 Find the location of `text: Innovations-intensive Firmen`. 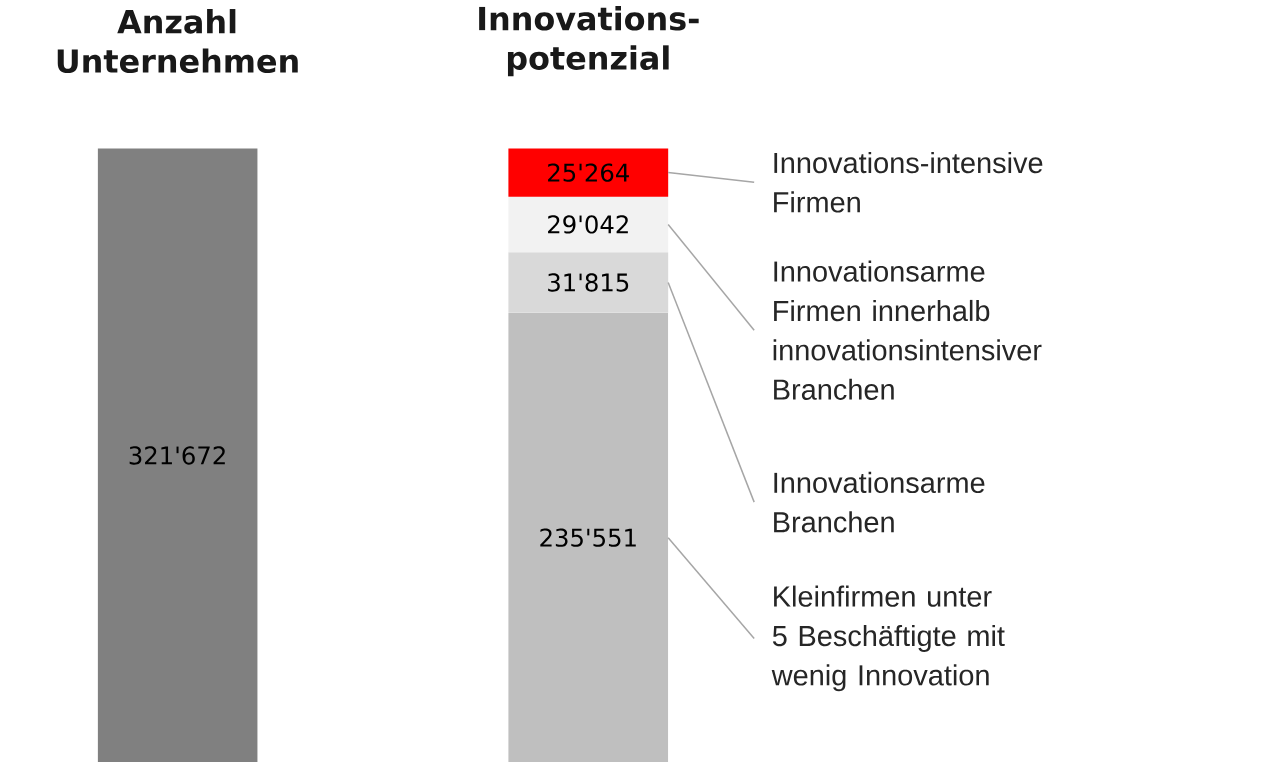

text: Innovations-intensive Firmen is located at coordinates (908, 182).